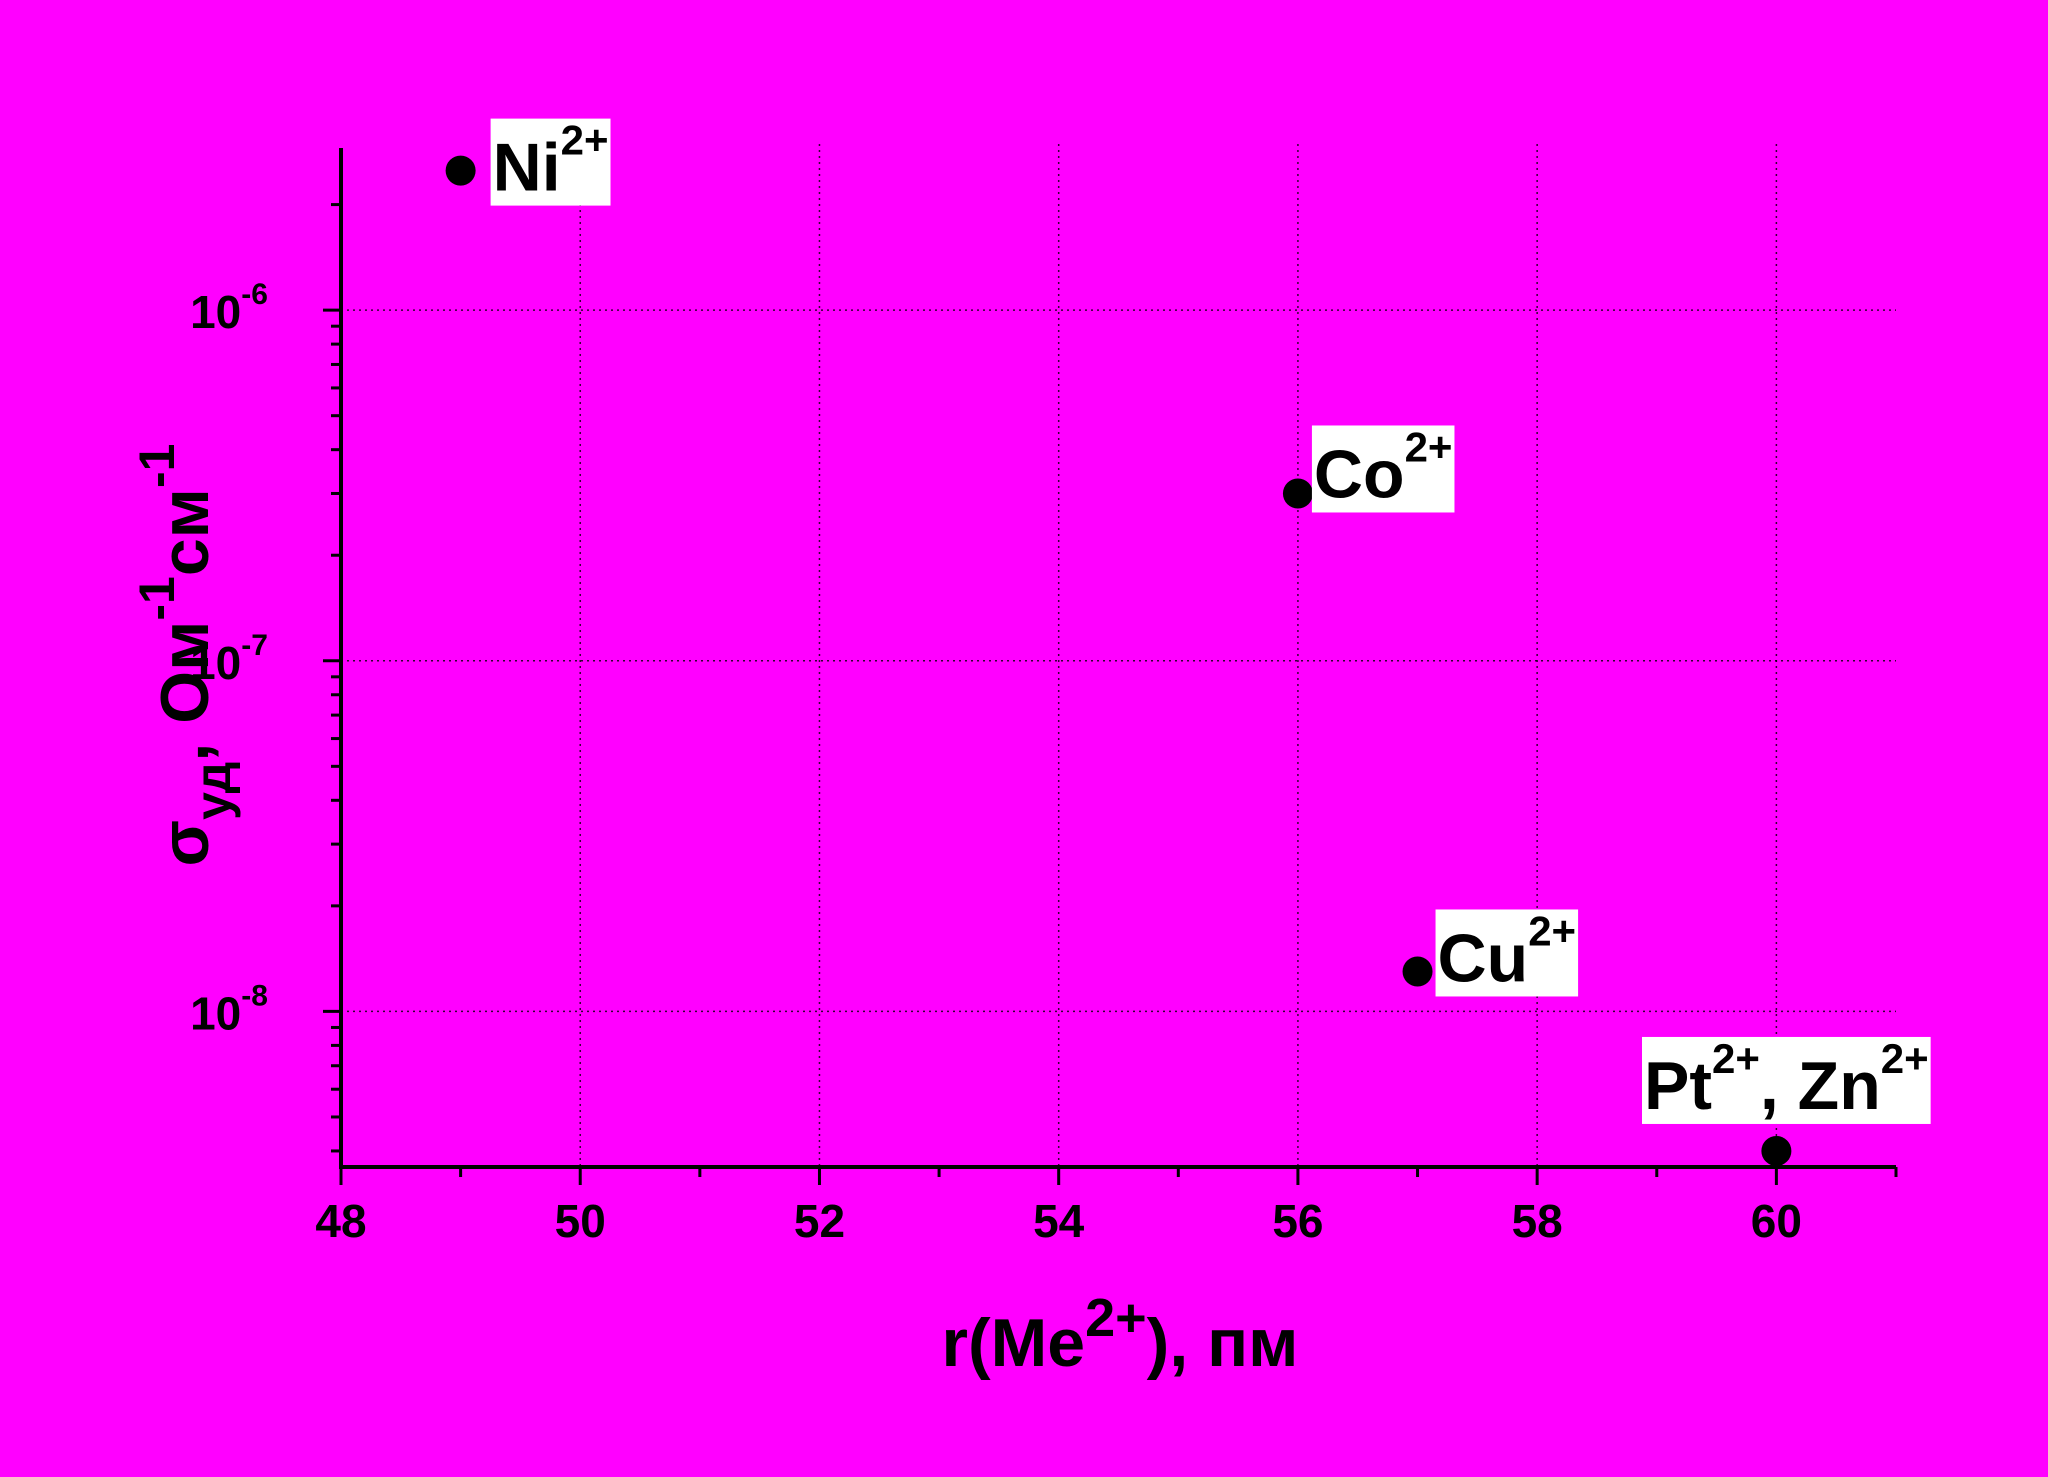 The height and width of the screenshot is (1477, 2048). What do you see at coordinates (1483, 958) in the screenshot?
I see `point-label-2-part-0: Cu` at bounding box center [1483, 958].